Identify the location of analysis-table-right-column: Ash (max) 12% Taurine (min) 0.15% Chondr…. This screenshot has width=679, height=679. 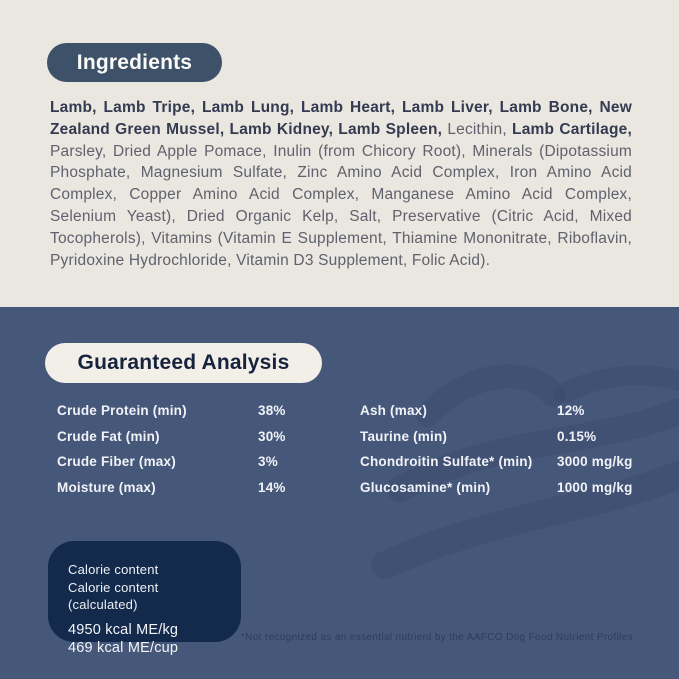
(496, 449).